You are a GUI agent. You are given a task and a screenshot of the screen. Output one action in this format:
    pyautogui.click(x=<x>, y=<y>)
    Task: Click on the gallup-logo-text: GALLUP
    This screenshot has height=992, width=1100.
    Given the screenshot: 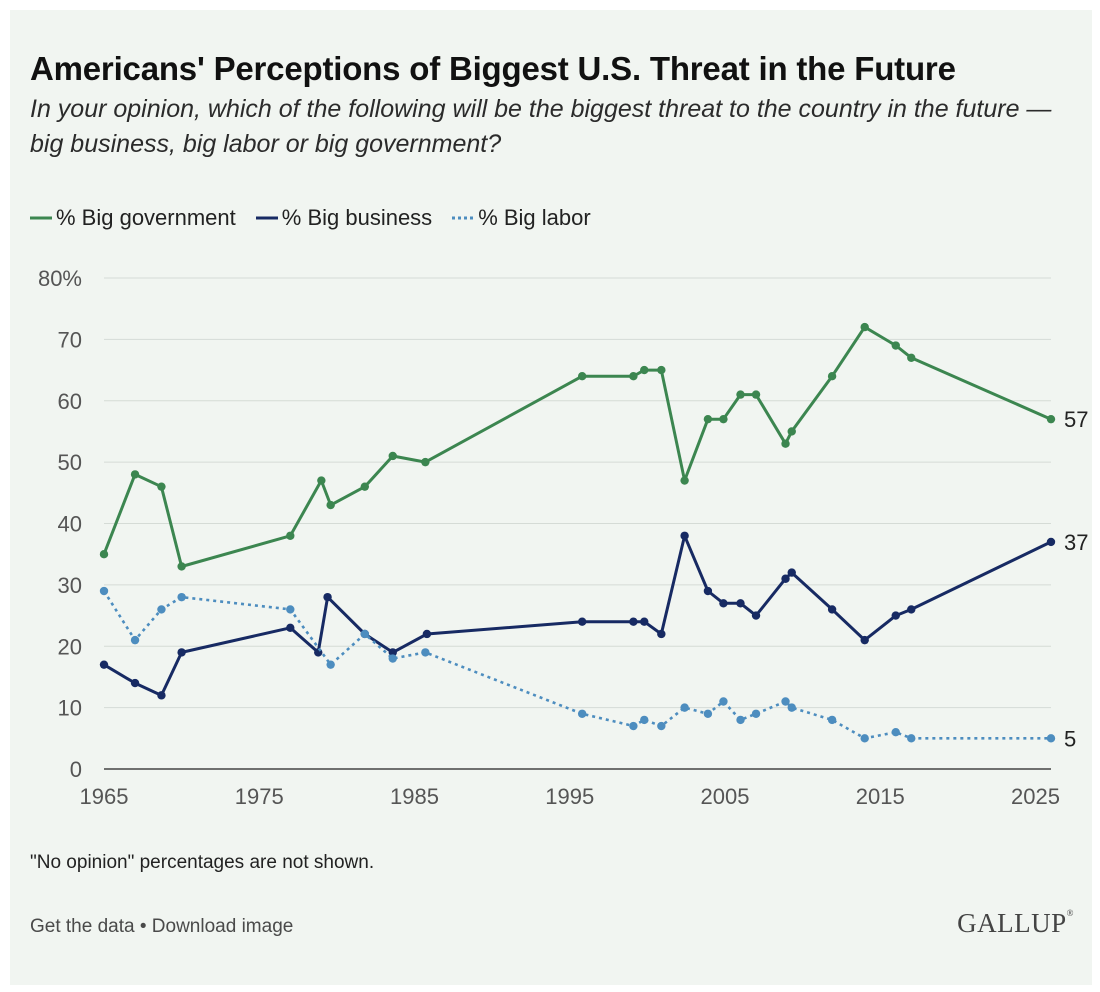 What is the action you would take?
    pyautogui.click(x=1012, y=923)
    